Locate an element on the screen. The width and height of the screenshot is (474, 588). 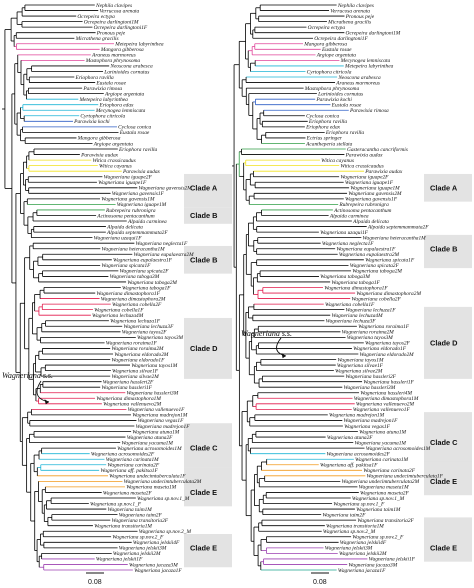
taxon-label: Wagneriana atuna1M is located at coordinates (382, 432).